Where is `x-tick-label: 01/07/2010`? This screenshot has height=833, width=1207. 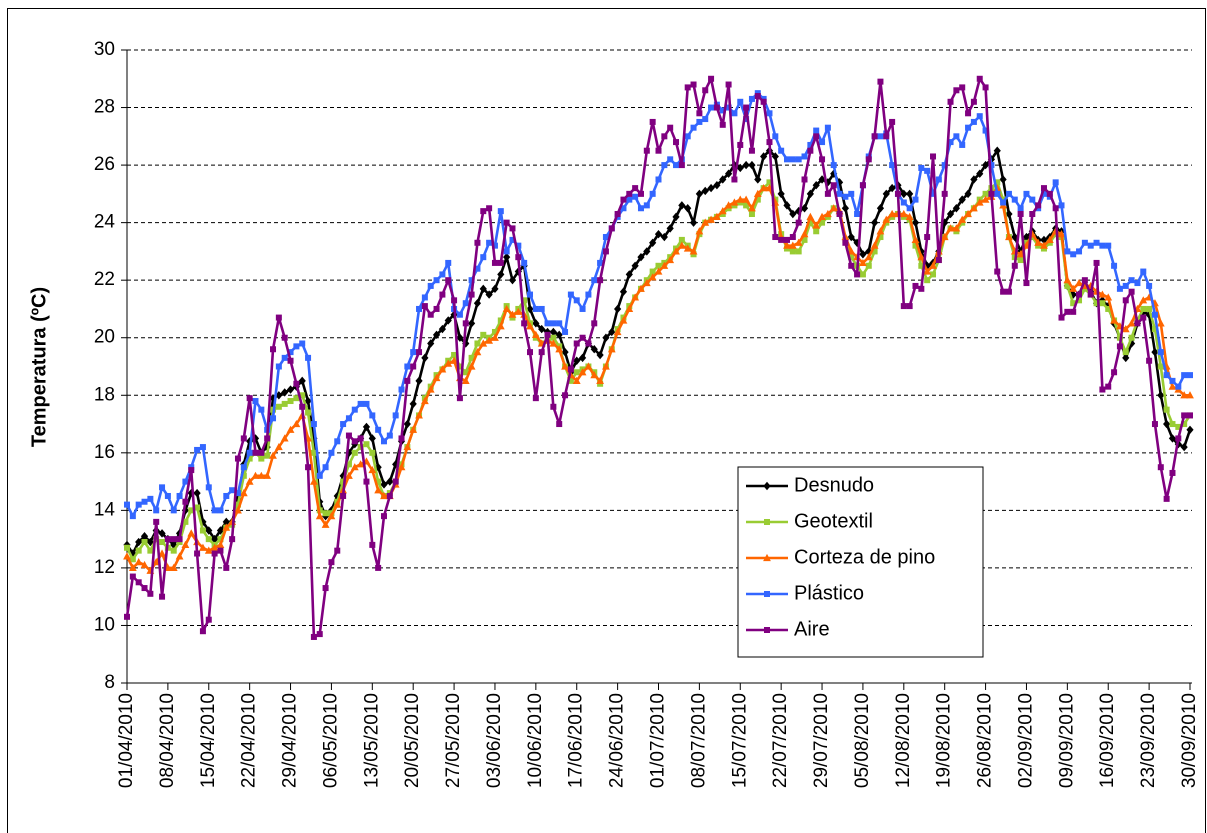
x-tick-label: 01/07/2010 is located at coordinates (658, 740).